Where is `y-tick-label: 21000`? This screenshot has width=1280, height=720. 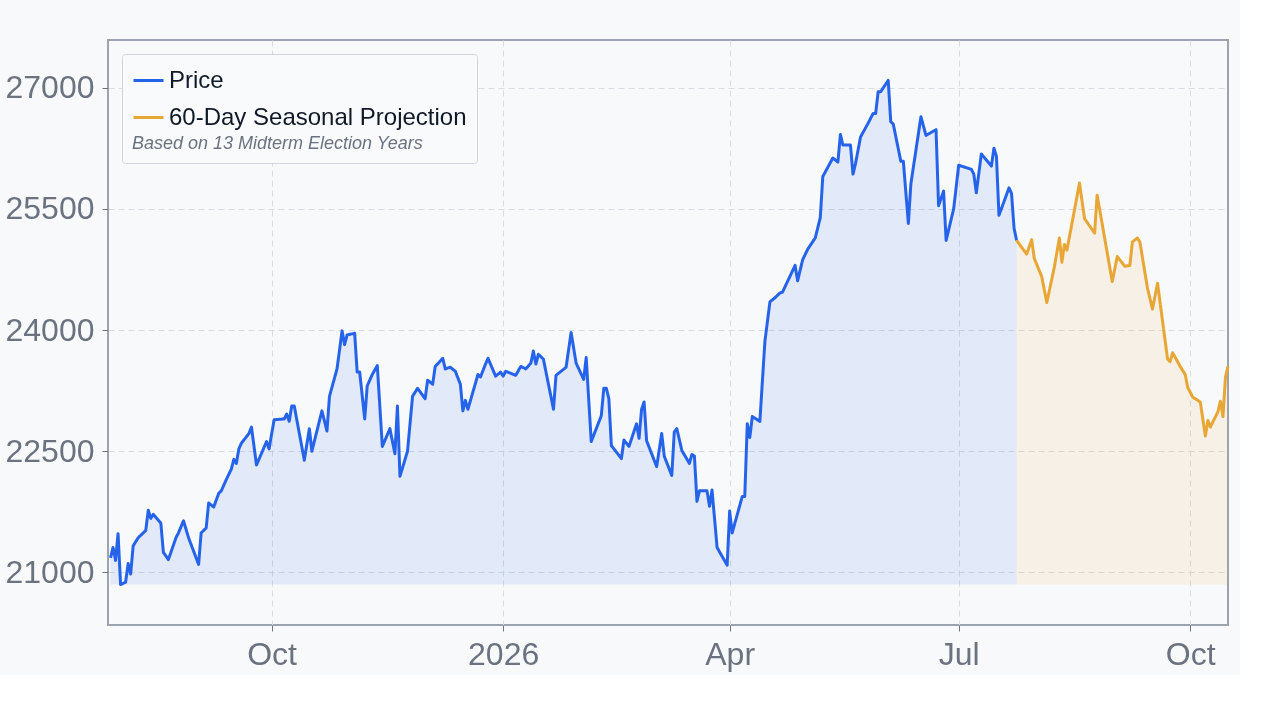
y-tick-label: 21000 is located at coordinates (50, 571).